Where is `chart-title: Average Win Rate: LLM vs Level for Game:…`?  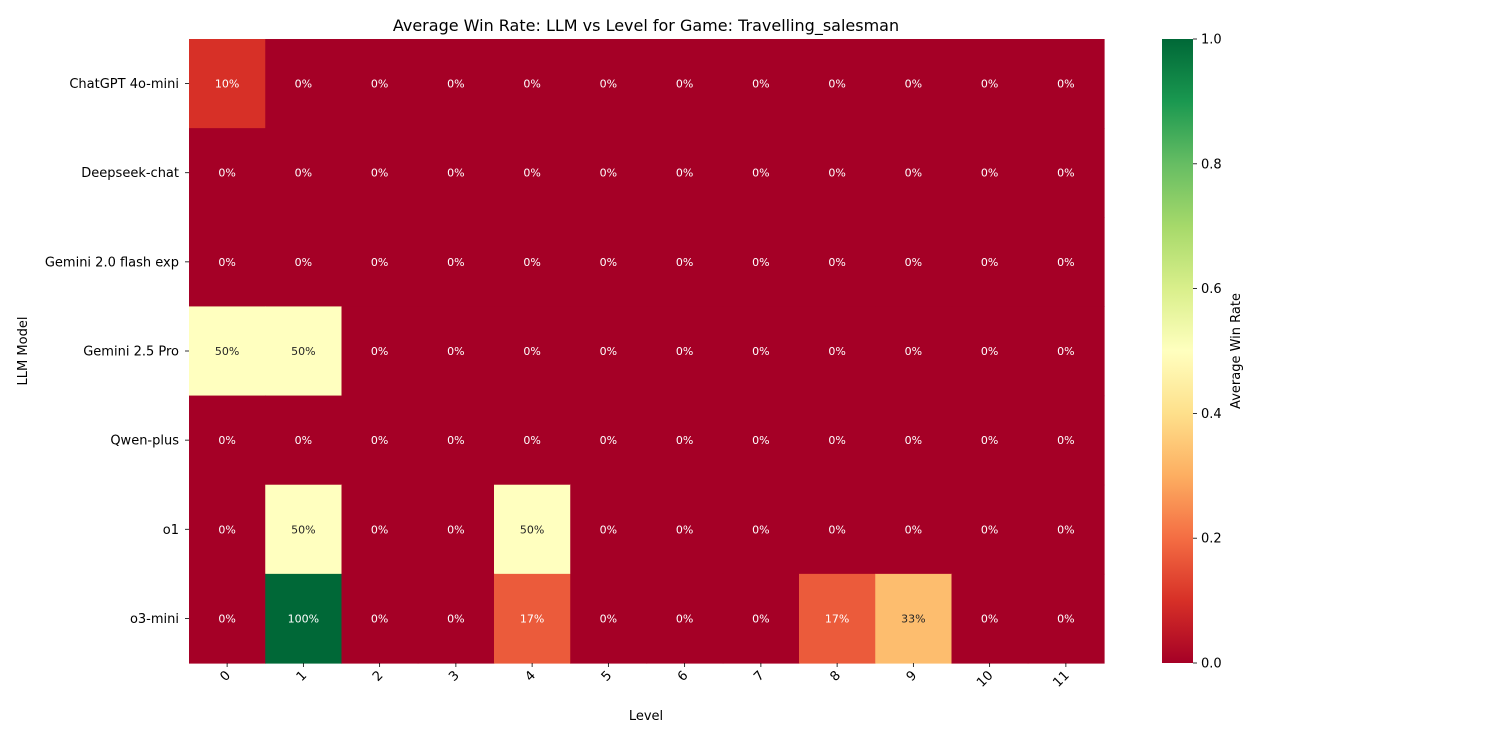 chart-title: Average Win Rate: LLM vs Level for Game:… is located at coordinates (646, 26).